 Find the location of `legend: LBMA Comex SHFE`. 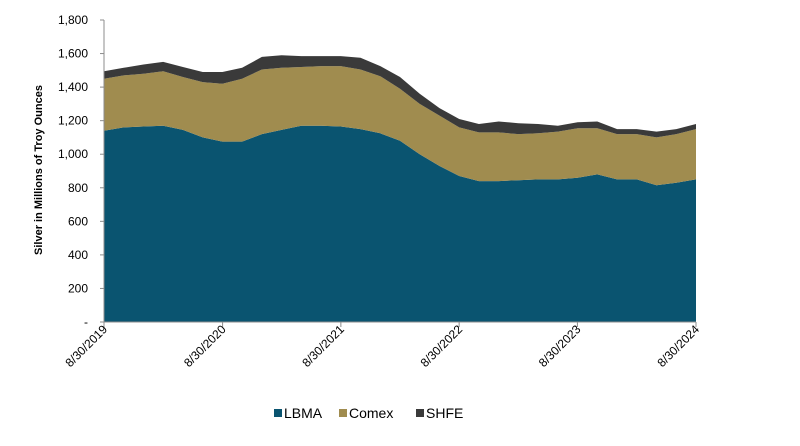

legend: LBMA Comex SHFE is located at coordinates (368, 413).